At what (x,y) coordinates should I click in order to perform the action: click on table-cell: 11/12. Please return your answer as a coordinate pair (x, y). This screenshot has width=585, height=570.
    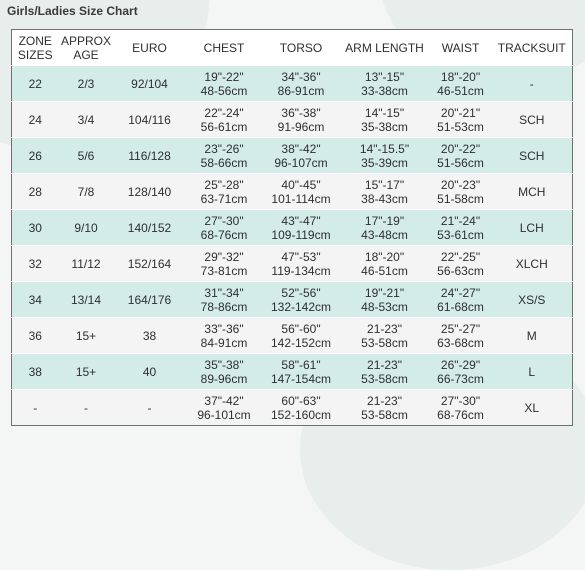
    Looking at the image, I should click on (86, 264).